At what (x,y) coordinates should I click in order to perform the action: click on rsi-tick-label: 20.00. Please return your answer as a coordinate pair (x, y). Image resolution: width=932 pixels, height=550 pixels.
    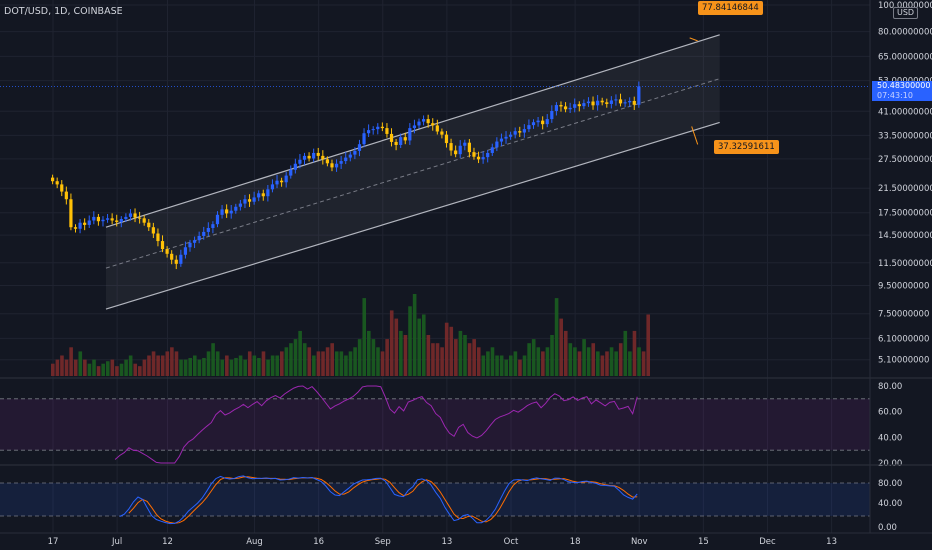
    Looking at the image, I should click on (890, 464).